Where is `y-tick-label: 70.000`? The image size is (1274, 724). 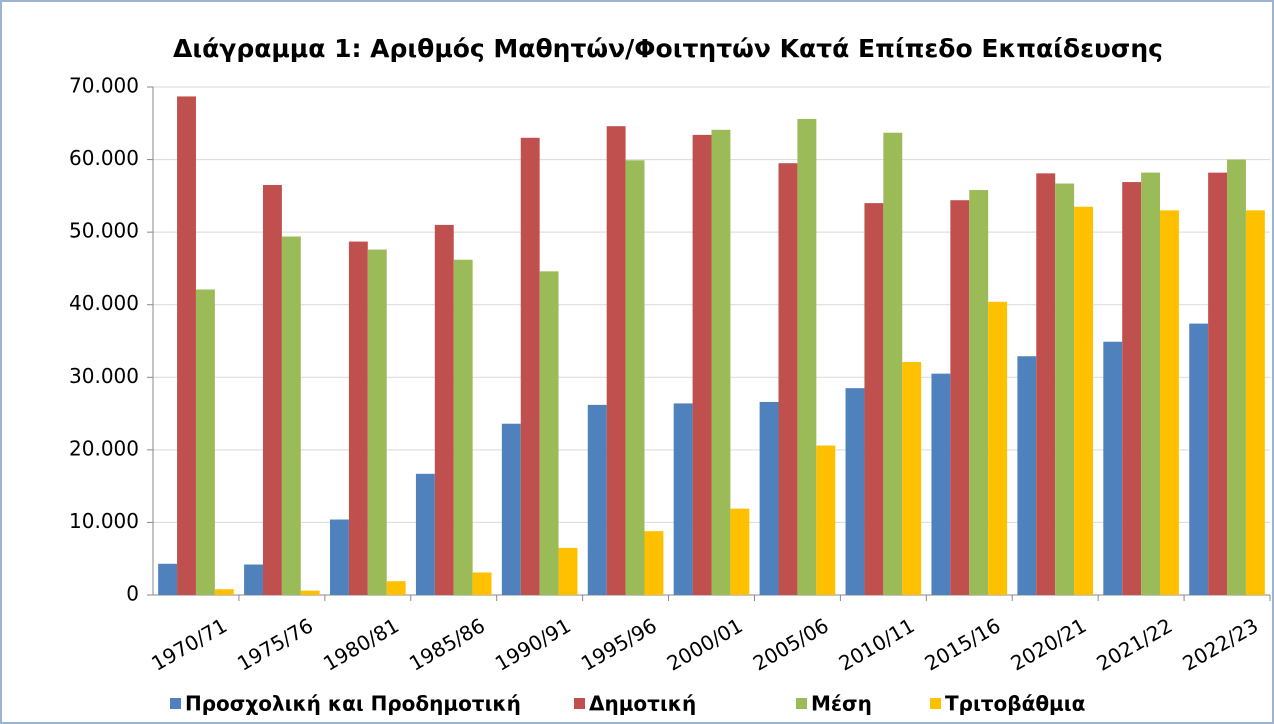 y-tick-label: 70.000 is located at coordinates (104, 86).